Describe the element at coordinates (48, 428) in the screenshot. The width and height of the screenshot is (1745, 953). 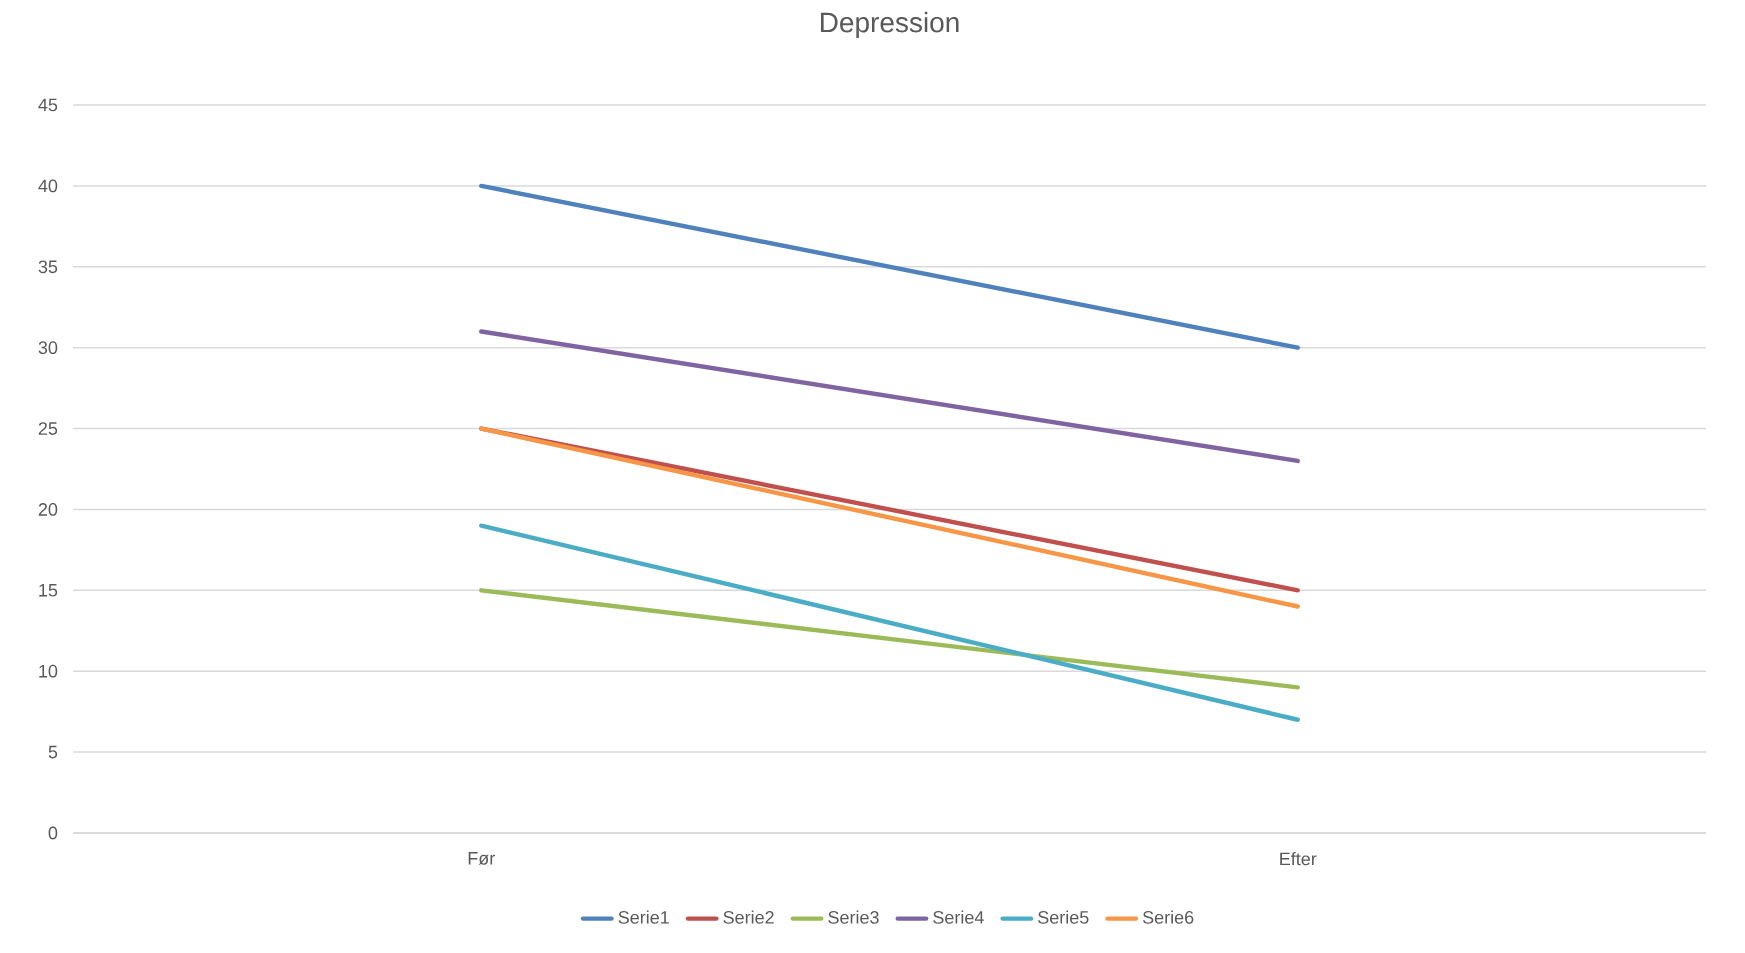
I see `y-tick-label: 25` at that location.